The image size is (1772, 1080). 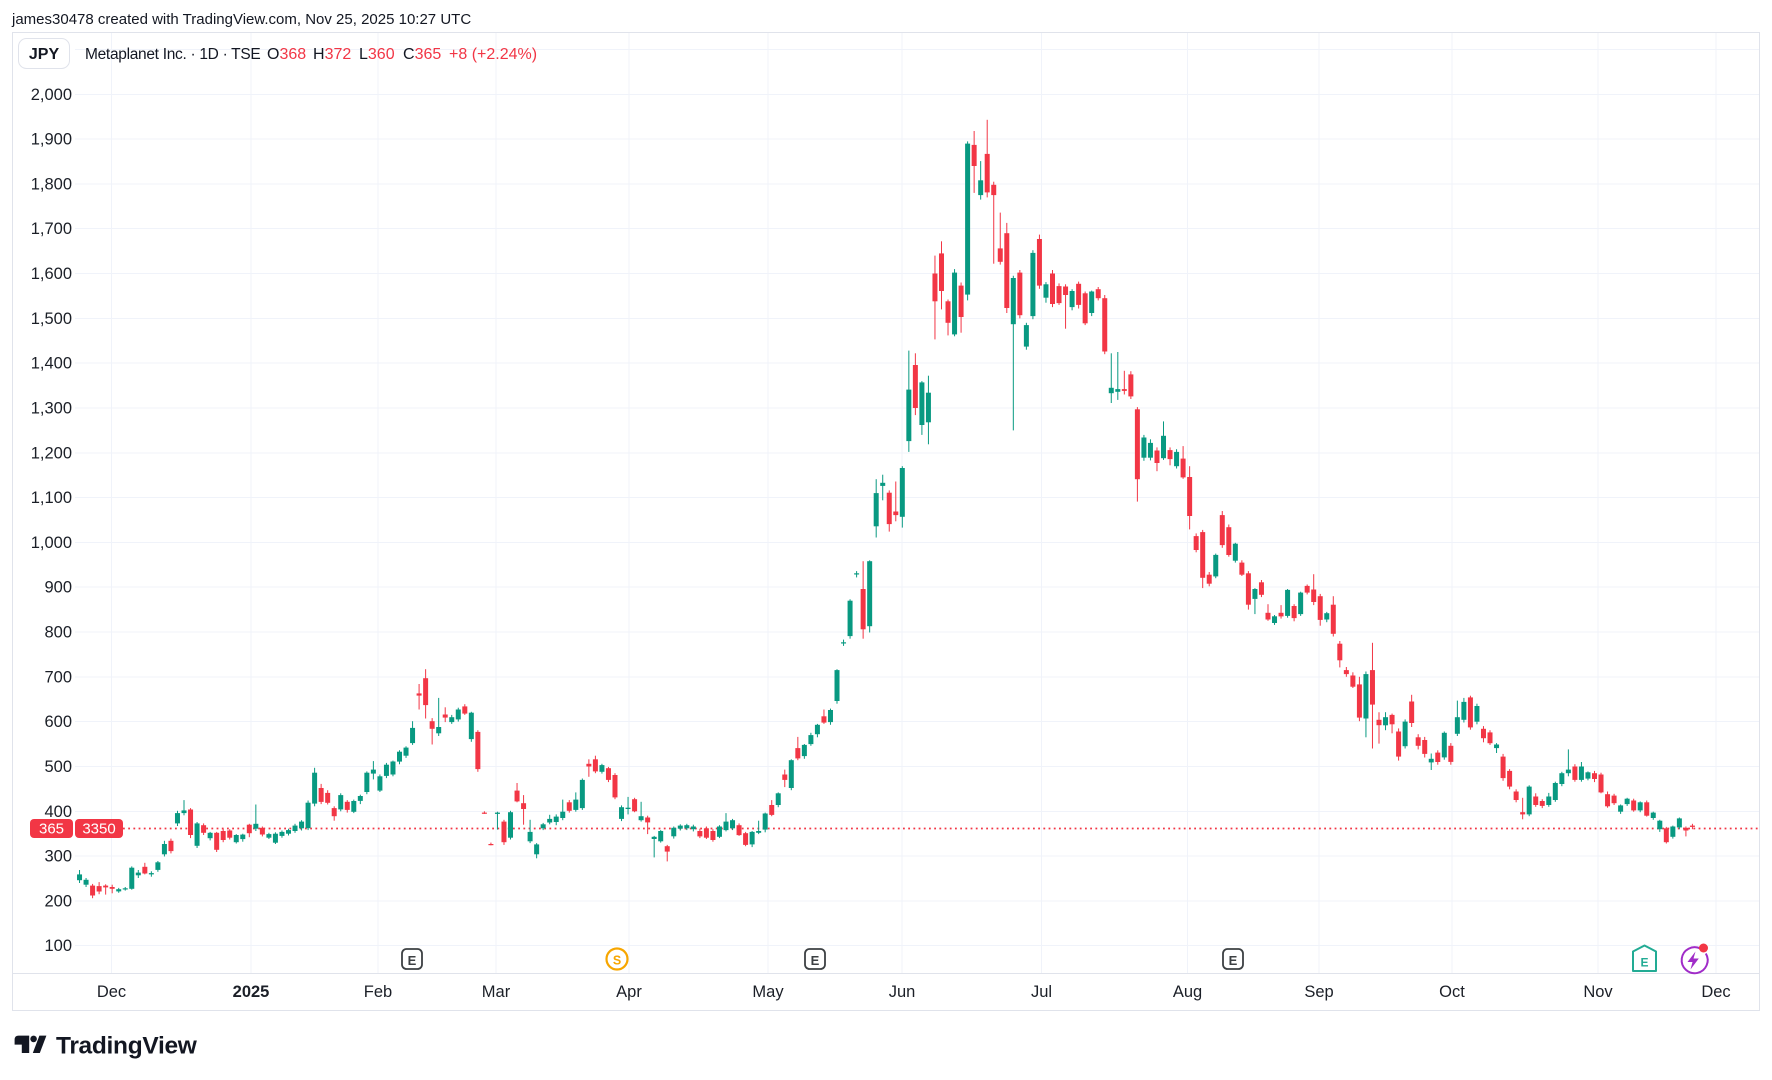 I want to click on svg-text: 1,400, so click(x=51, y=364).